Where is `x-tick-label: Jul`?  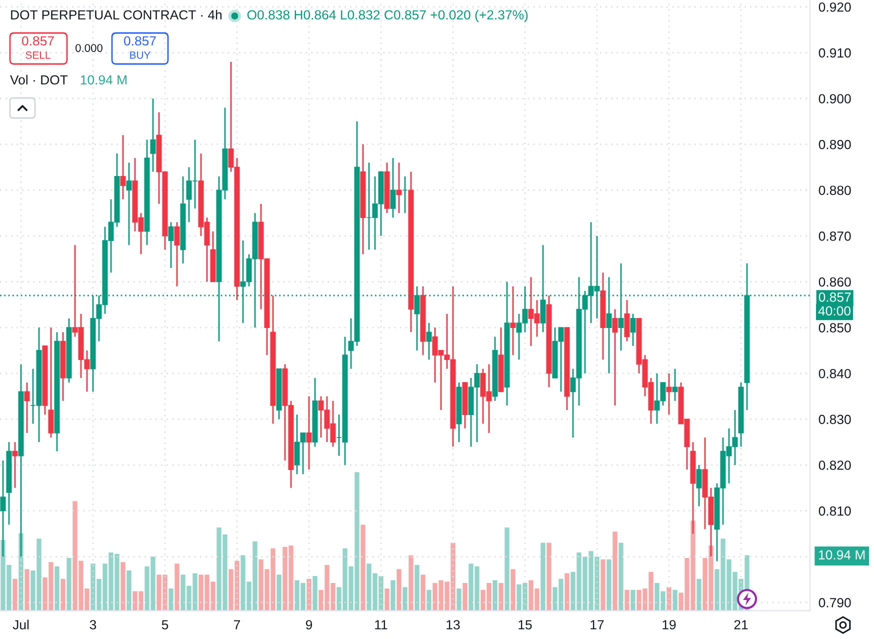 x-tick-label: Jul is located at coordinates (20, 625).